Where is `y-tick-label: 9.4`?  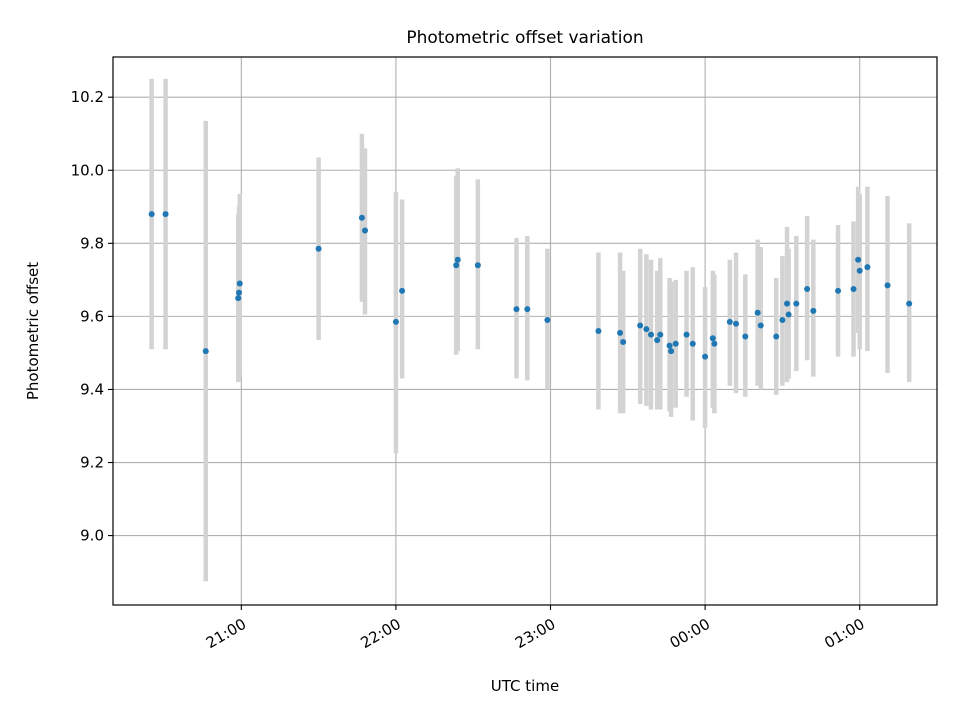
y-tick-label: 9.4 is located at coordinates (92, 389).